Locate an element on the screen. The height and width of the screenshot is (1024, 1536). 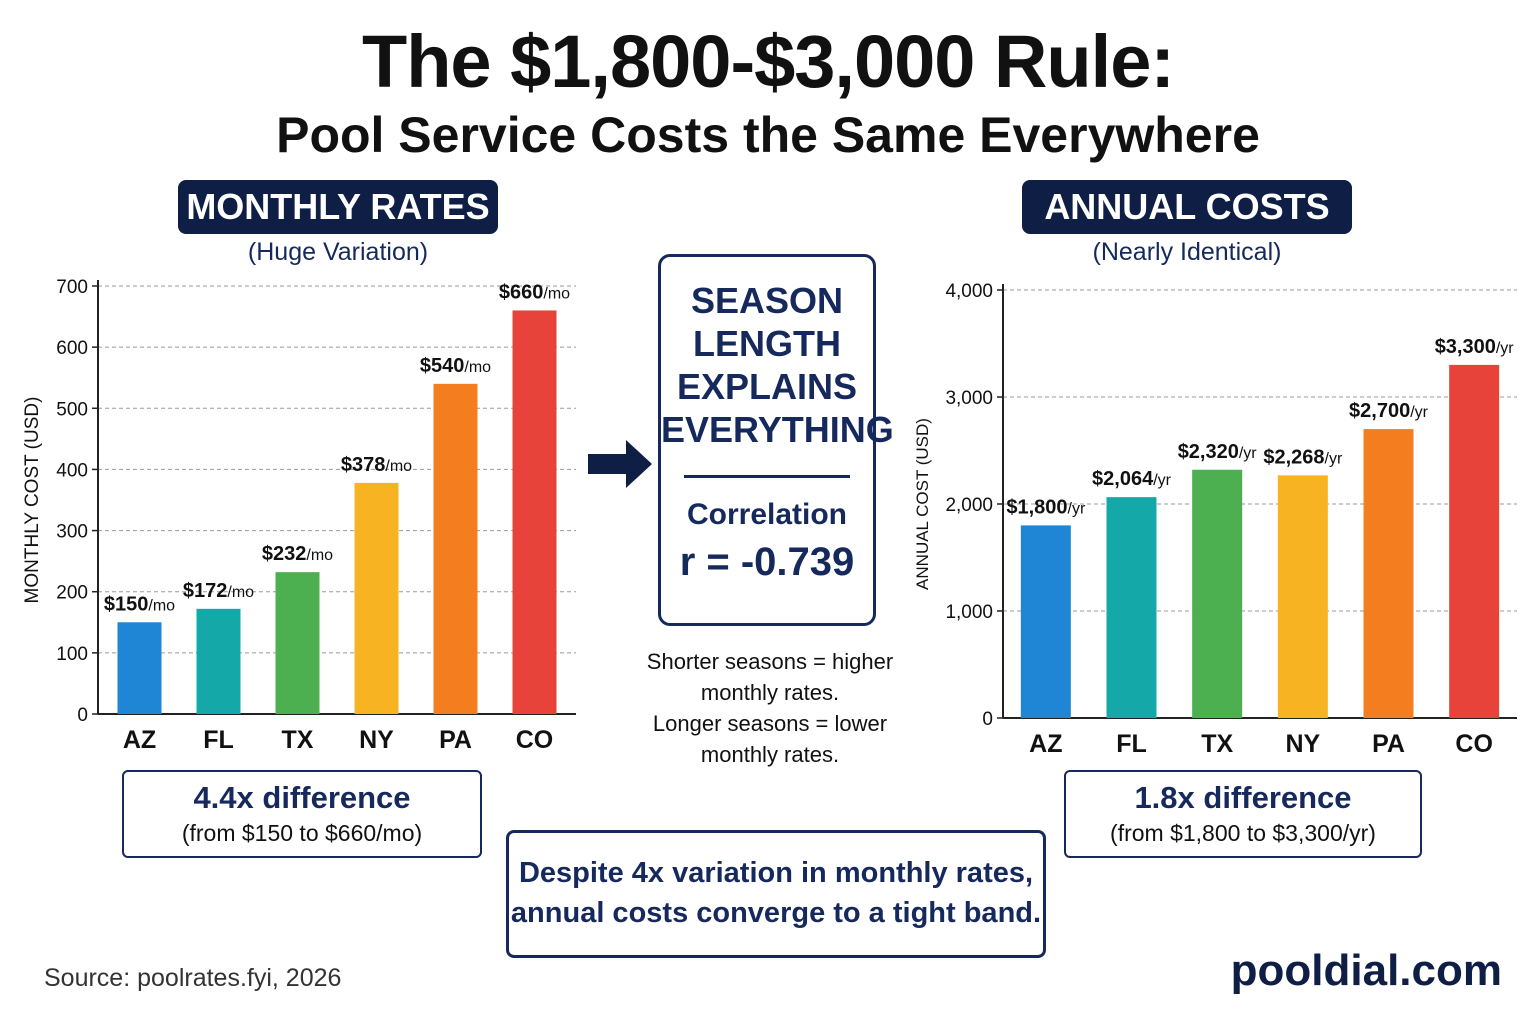
center-heading-line4: EVERYTHING is located at coordinates (777, 429).